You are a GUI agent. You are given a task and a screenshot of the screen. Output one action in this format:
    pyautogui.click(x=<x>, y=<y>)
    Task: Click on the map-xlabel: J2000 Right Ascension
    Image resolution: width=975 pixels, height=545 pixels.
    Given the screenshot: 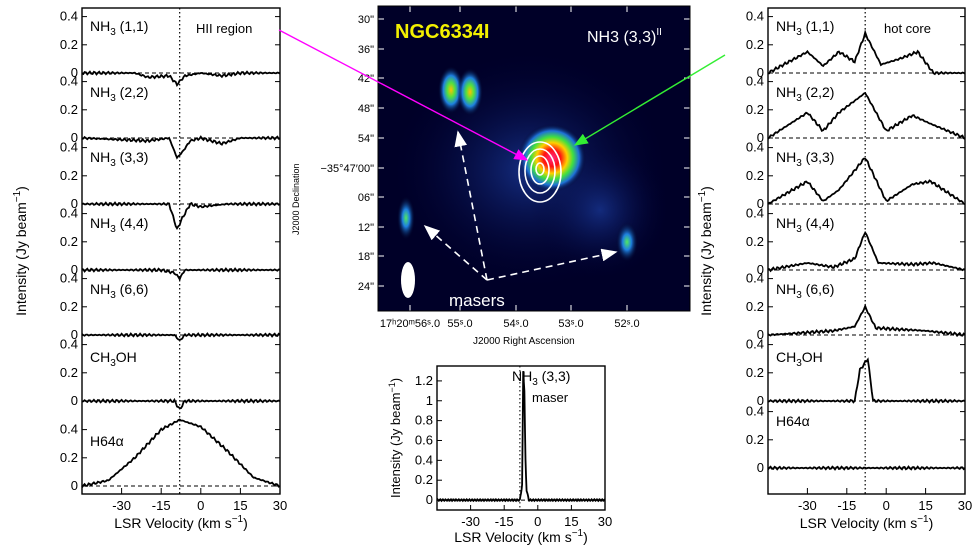 What is the action you would take?
    pyautogui.click(x=524, y=341)
    